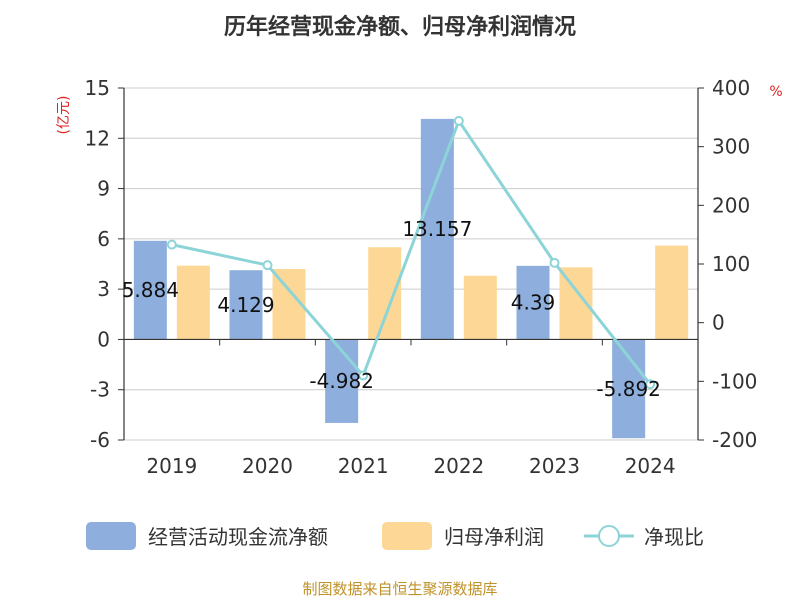 This screenshot has height=600, width=800. Describe the element at coordinates (734, 381) in the screenshot. I see `right-tick-label: -100` at that location.